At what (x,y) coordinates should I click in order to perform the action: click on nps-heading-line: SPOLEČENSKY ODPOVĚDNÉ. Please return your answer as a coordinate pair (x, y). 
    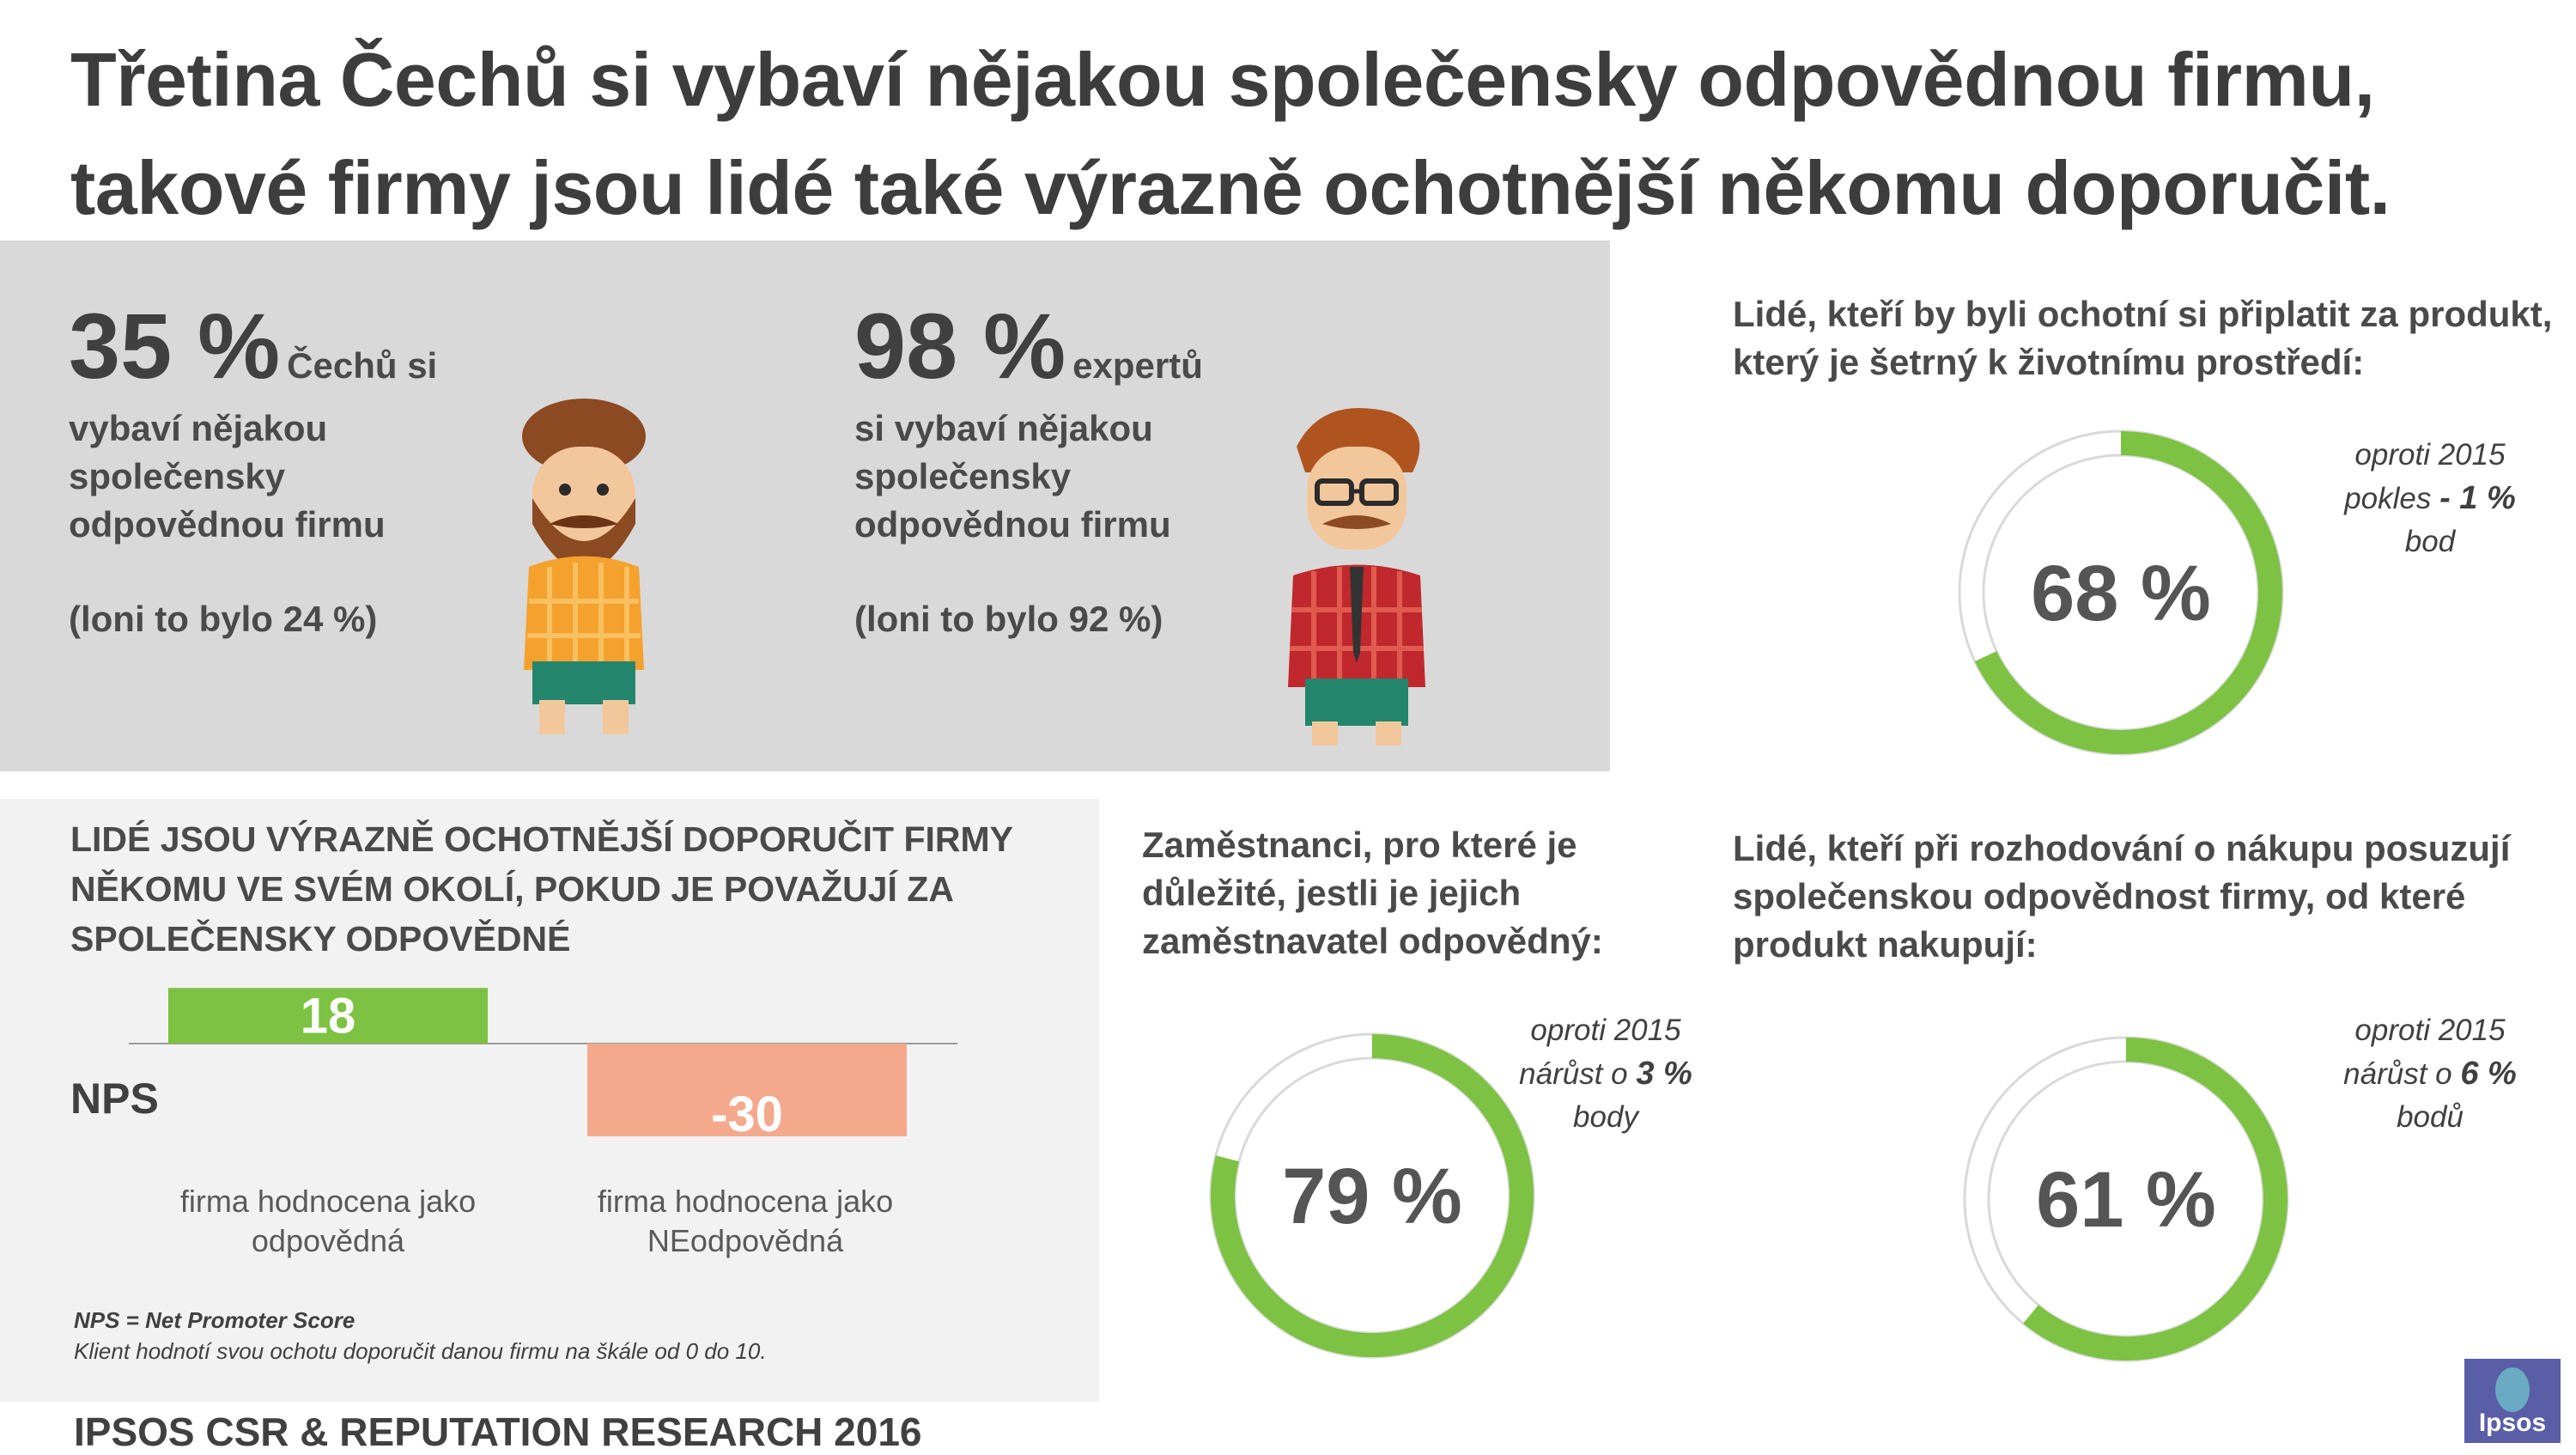
    Looking at the image, I should click on (321, 939).